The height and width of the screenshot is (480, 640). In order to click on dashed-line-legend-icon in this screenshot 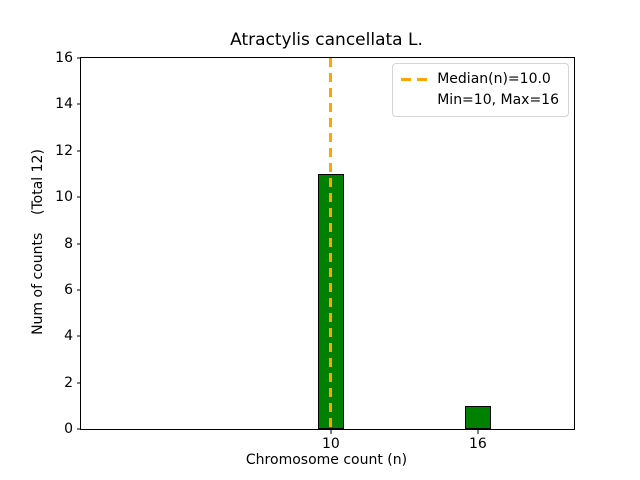, I will do `click(415, 79)`.